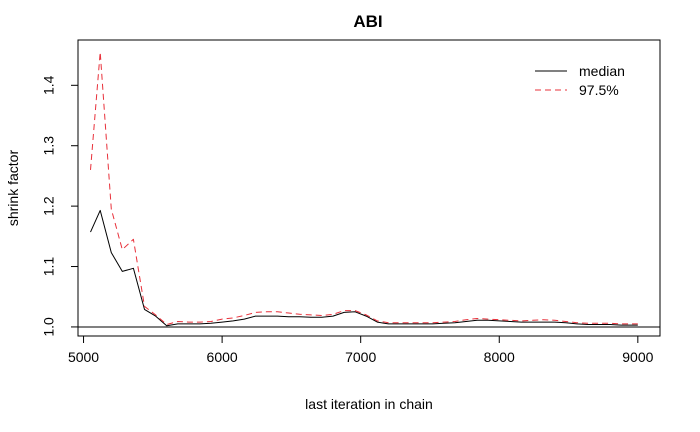 This screenshot has width=700, height=432. I want to click on chart-title: ABI, so click(367, 21).